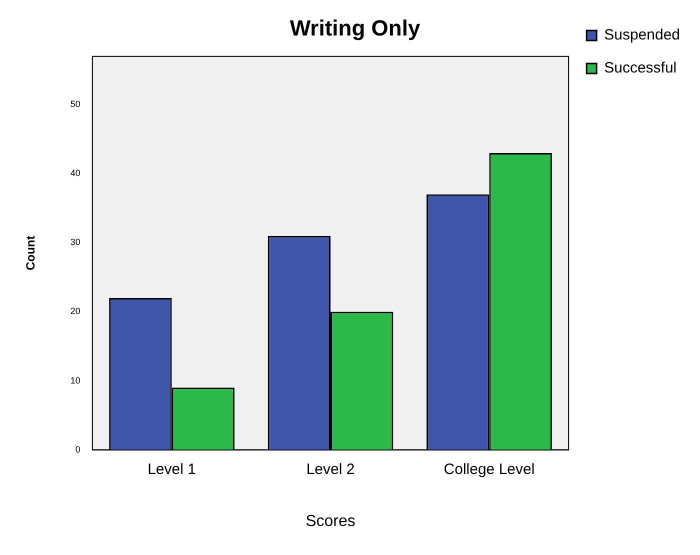  I want to click on y-tick-label: 40, so click(75, 173).